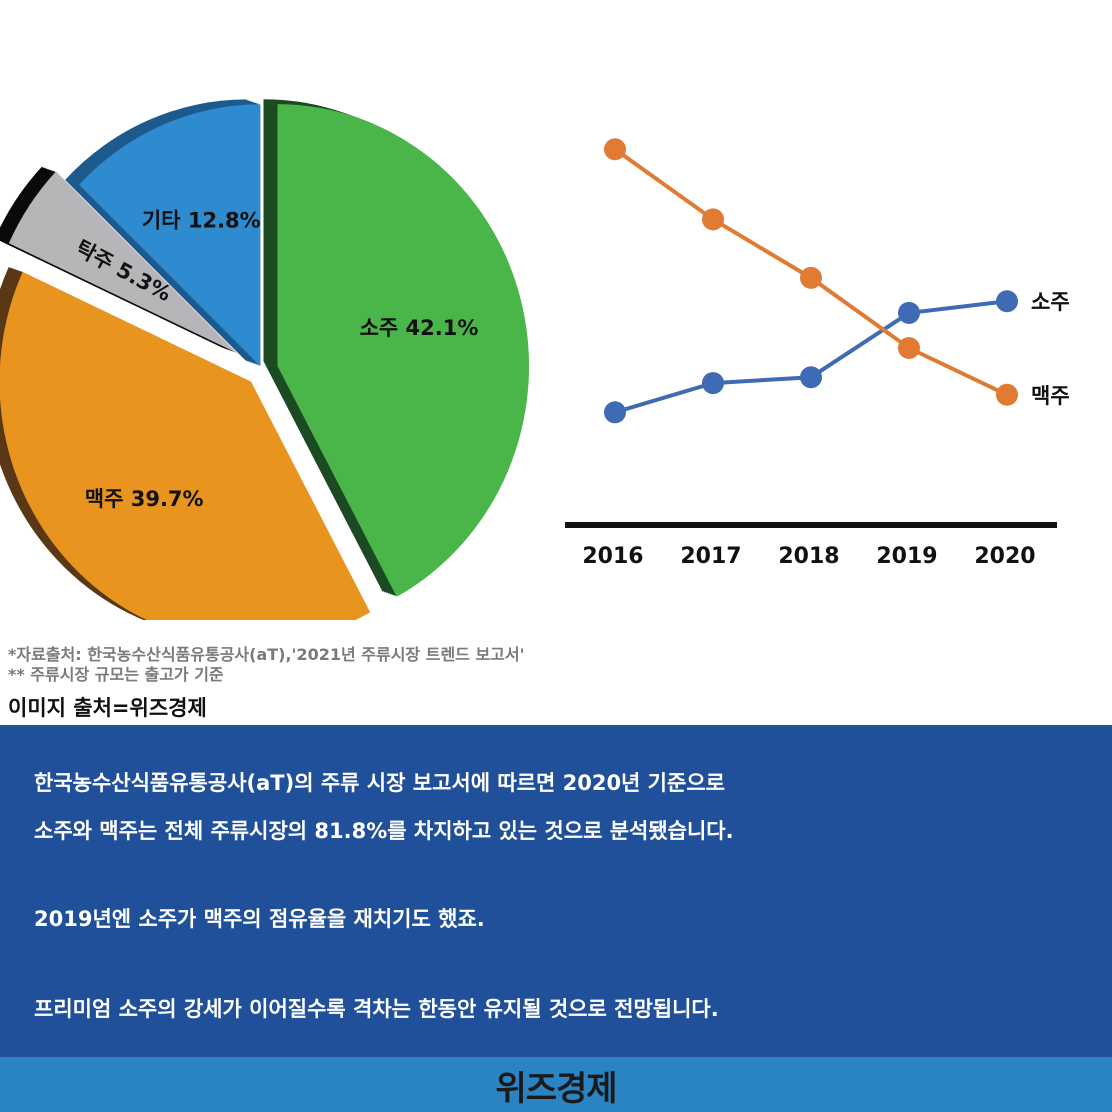 This screenshot has width=1112, height=1112. I want to click on x-tick-labels: 2016 2017 2018 2019 2020, so click(808, 556).